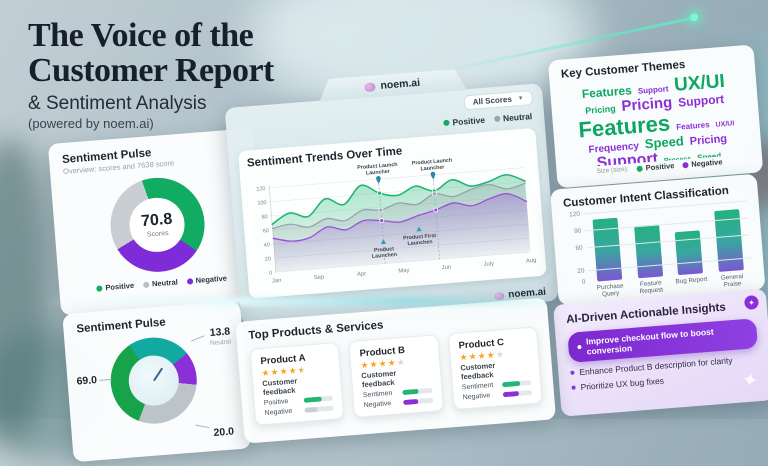  I want to click on theme-word: Support, so click(701, 101).